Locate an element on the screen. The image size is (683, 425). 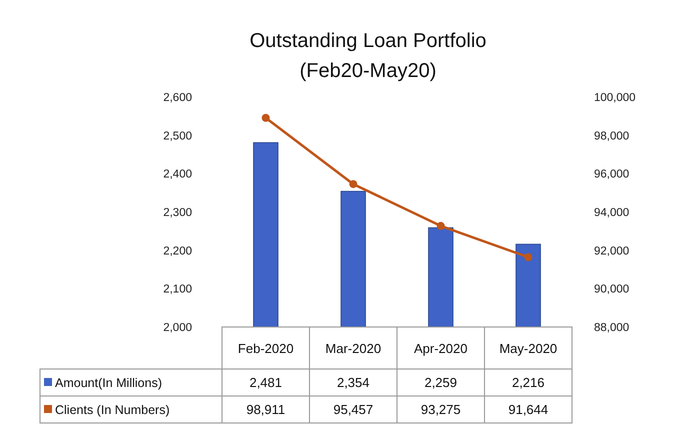
y2-tick-label: 94,000 is located at coordinates (612, 213).